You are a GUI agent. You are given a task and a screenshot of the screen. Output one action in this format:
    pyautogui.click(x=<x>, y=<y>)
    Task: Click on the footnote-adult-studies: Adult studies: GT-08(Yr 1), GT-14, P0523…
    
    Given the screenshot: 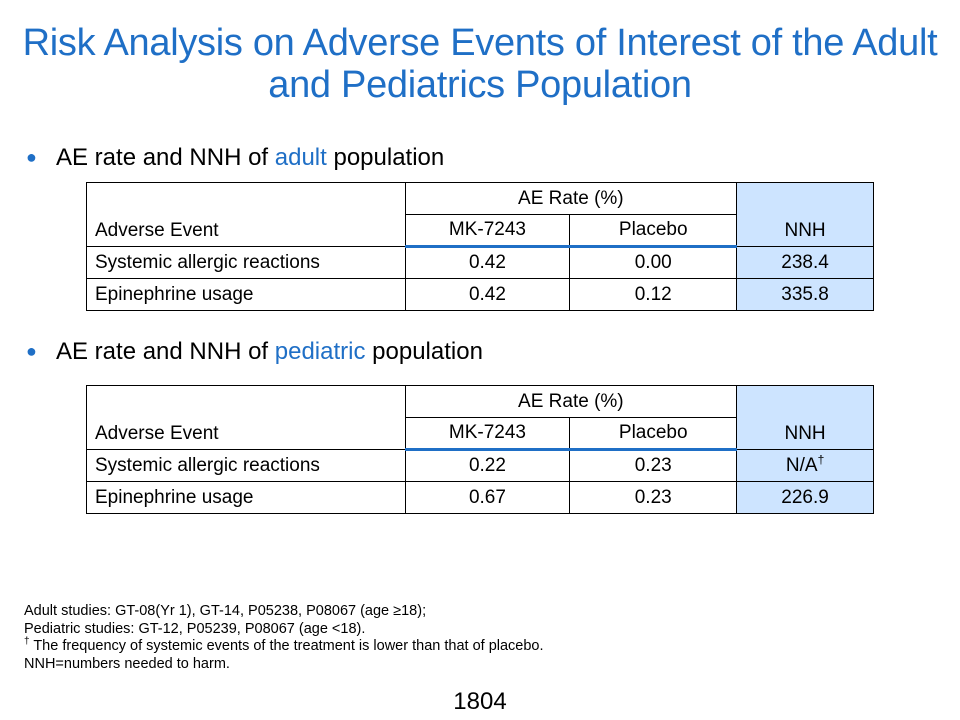 What is the action you would take?
    pyautogui.click(x=225, y=611)
    